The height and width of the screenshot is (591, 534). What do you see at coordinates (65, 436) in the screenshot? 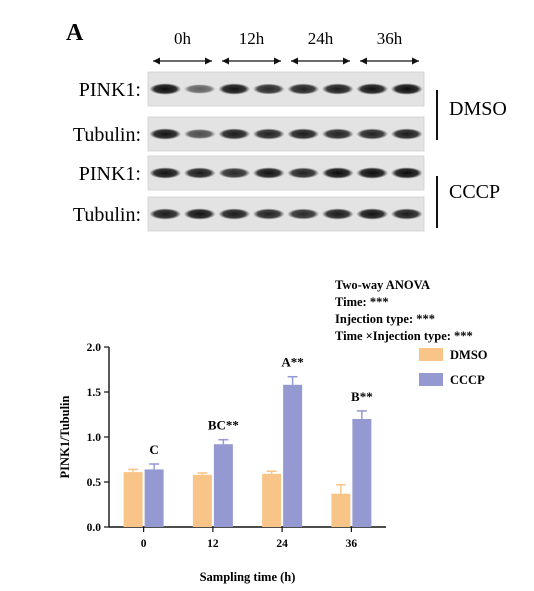
I see `y-axis-title: PINK1/Tubulin` at bounding box center [65, 436].